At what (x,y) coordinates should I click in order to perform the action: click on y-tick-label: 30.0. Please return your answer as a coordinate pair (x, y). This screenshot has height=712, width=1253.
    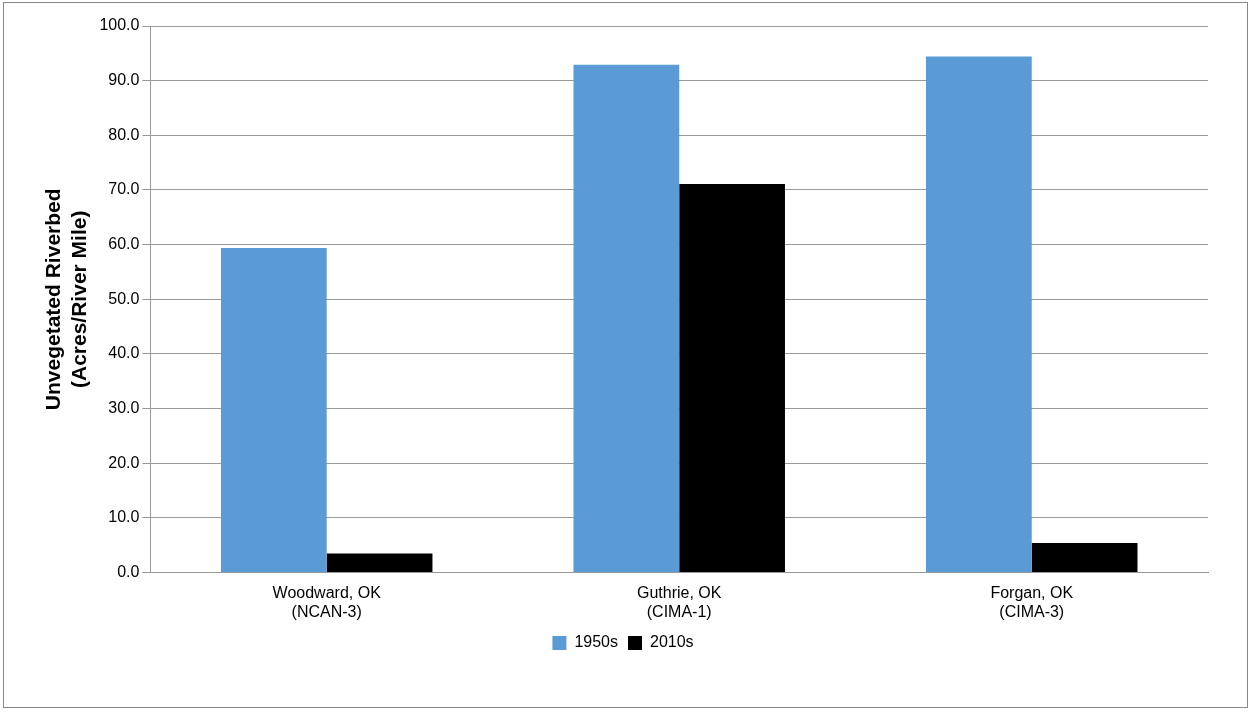
    Looking at the image, I should click on (124, 408).